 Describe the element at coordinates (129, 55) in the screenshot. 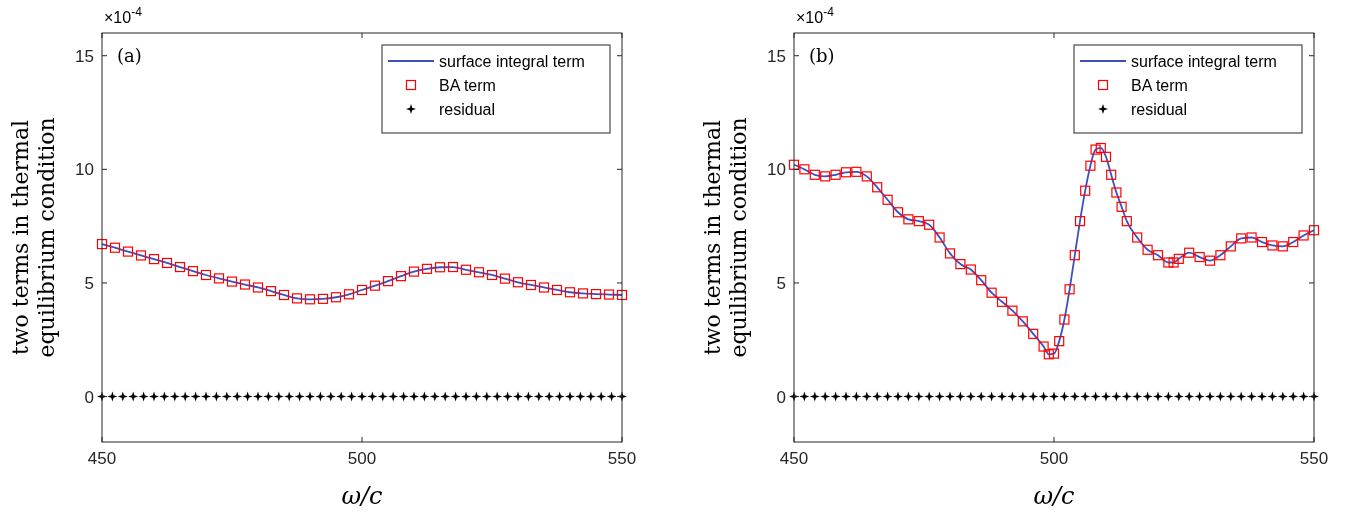

I see `annotation: (a)` at that location.